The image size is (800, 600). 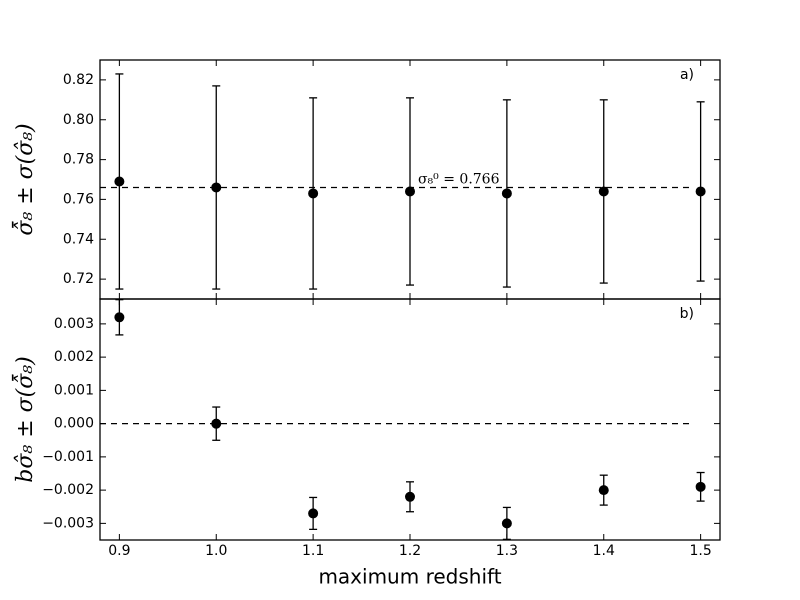 I want to click on annotation: σ₈⁰ = 0.766, so click(x=459, y=179).